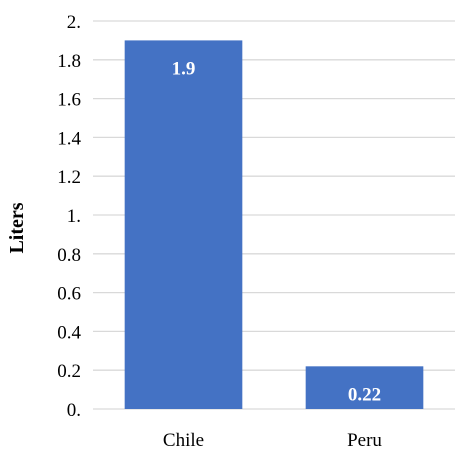  What do you see at coordinates (69, 332) in the screenshot?
I see `y-tick-label: 0.4` at bounding box center [69, 332].